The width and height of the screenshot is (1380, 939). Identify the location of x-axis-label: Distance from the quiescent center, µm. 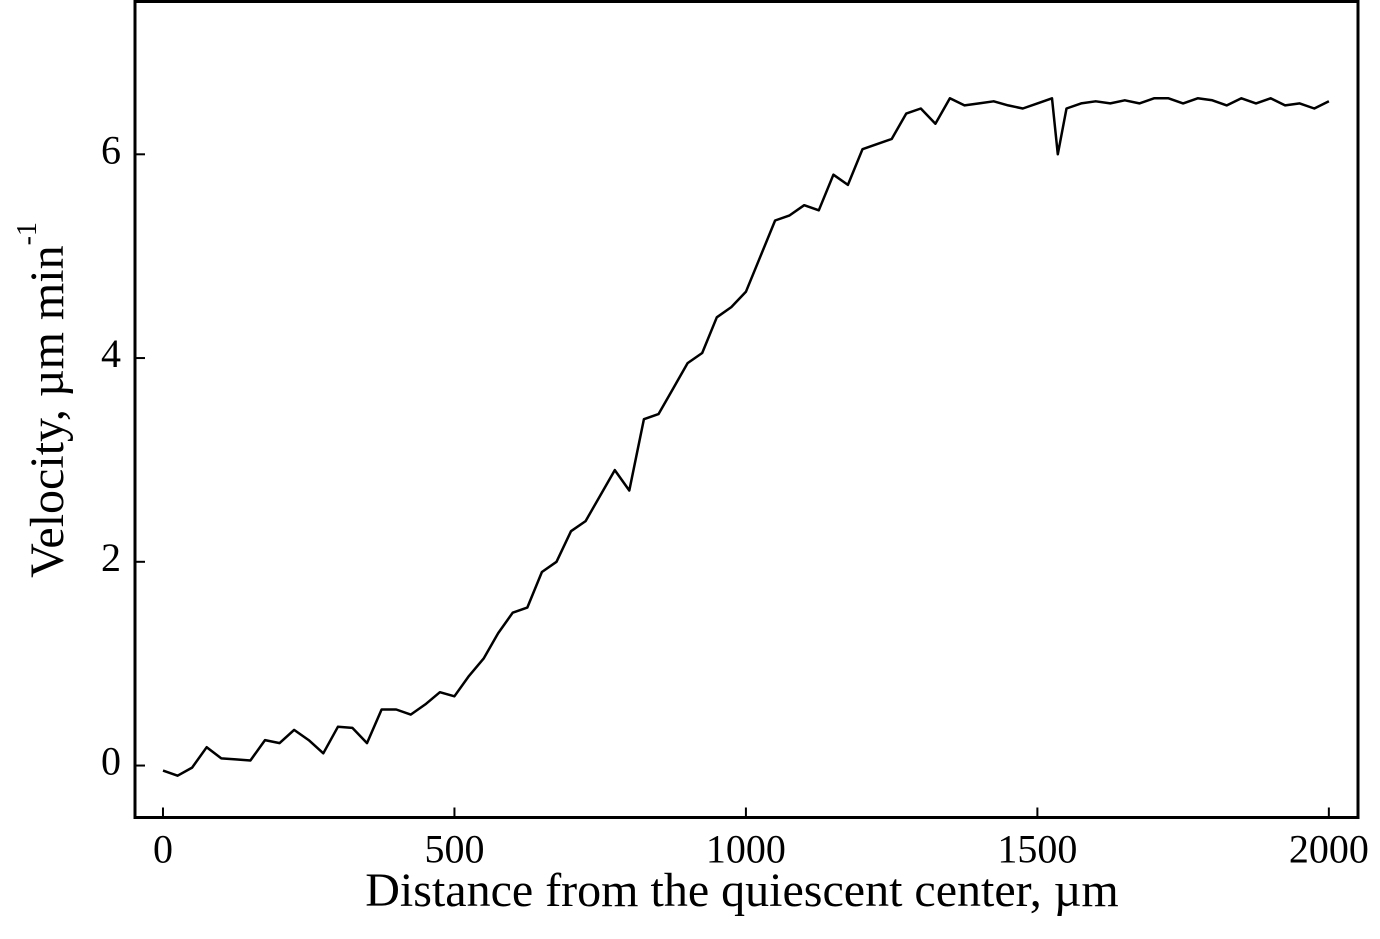
(741, 890).